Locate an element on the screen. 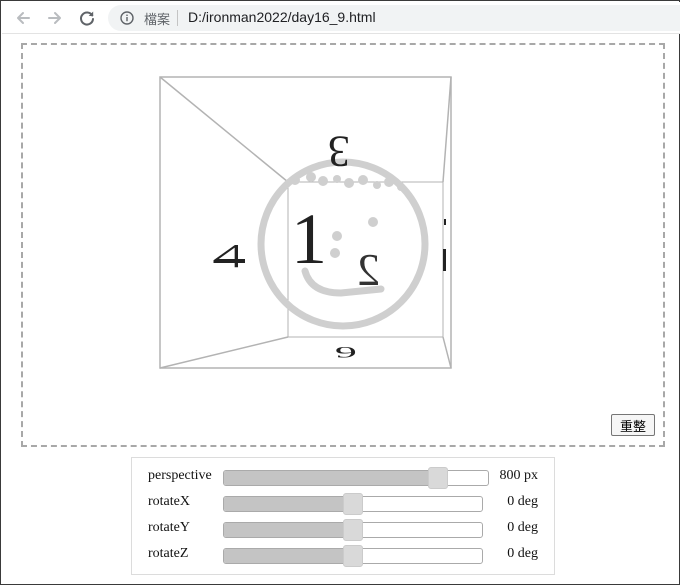  reload-icon is located at coordinates (87, 18).